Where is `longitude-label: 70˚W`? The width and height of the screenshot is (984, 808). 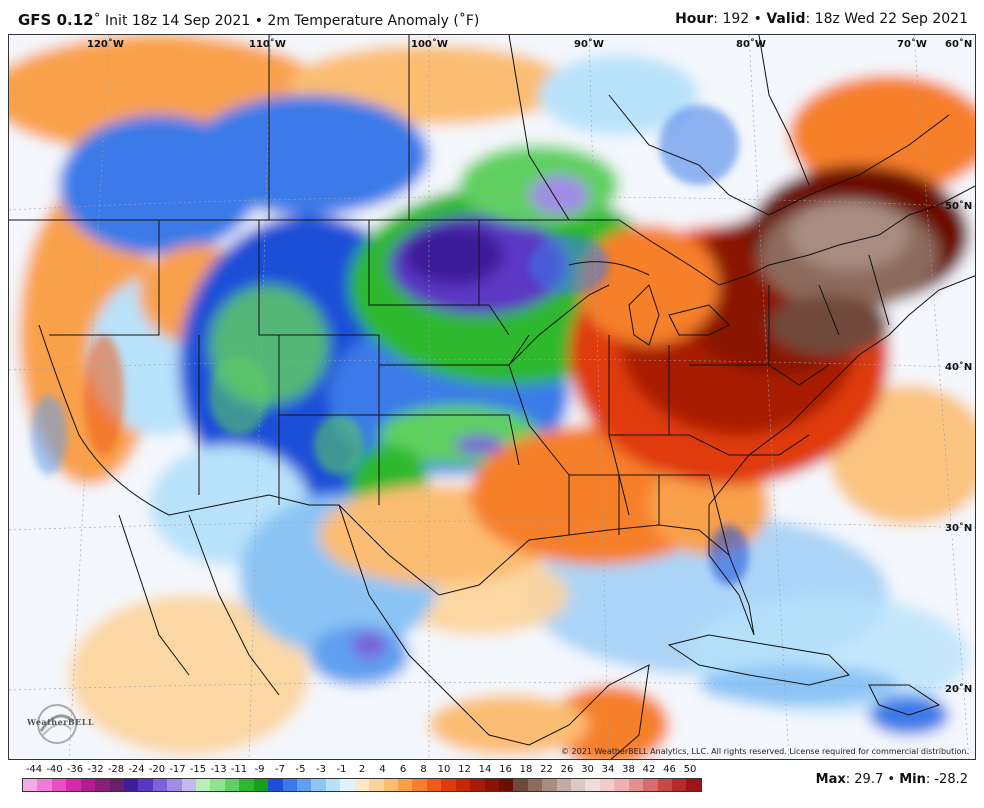 longitude-label: 70˚W is located at coordinates (912, 44).